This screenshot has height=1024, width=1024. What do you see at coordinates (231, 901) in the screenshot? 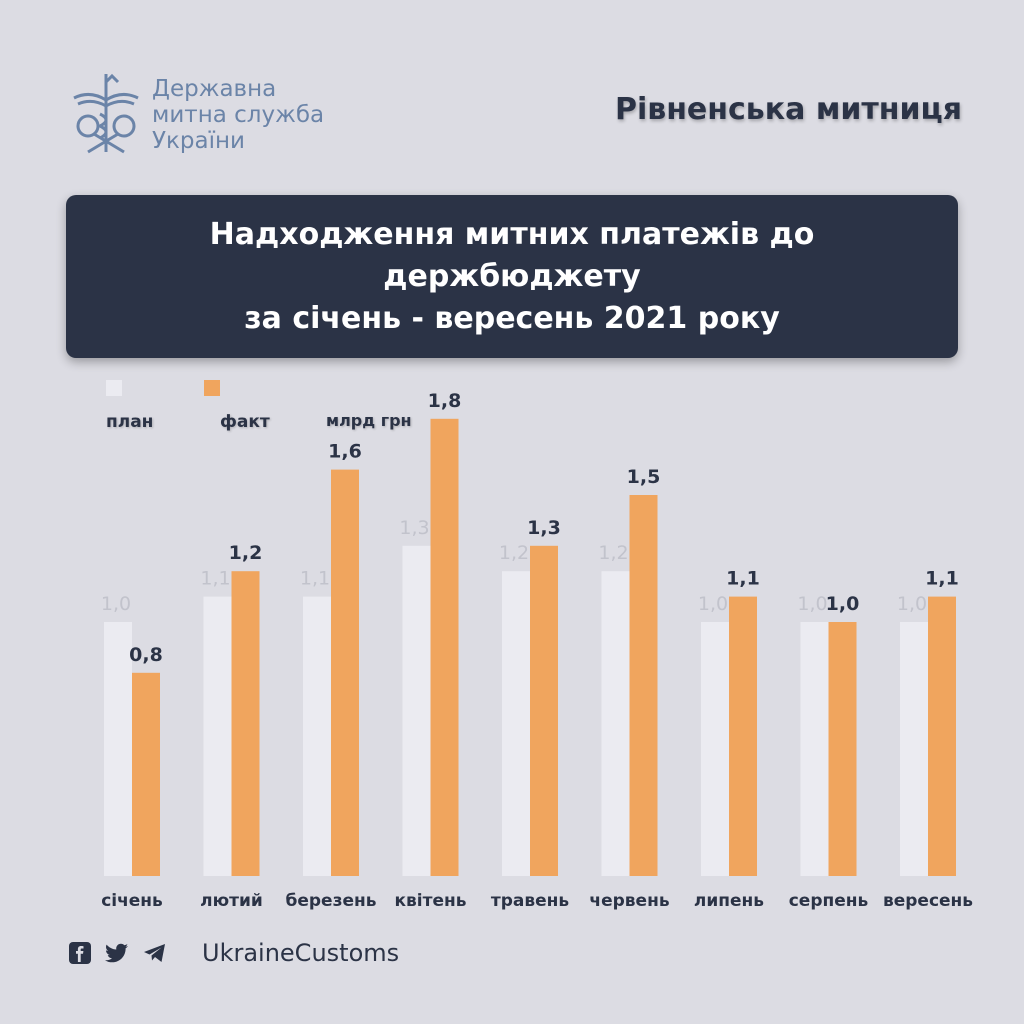
I see `category-label: лютий` at bounding box center [231, 901].